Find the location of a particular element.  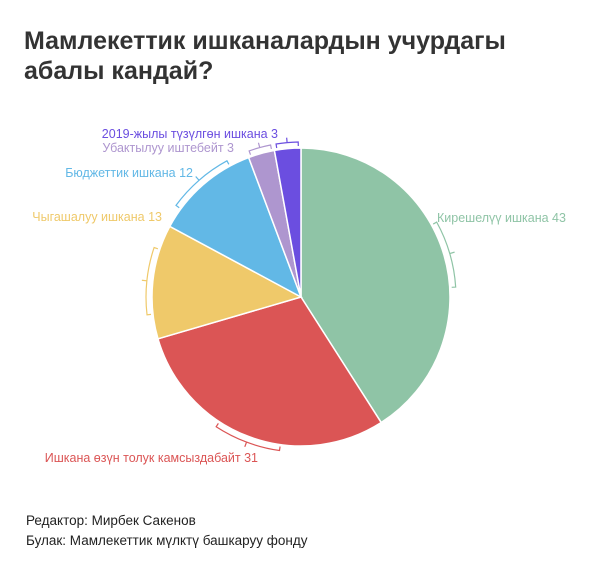

slice-label: Кирешелүү ишкана 43 is located at coordinates (501, 218).